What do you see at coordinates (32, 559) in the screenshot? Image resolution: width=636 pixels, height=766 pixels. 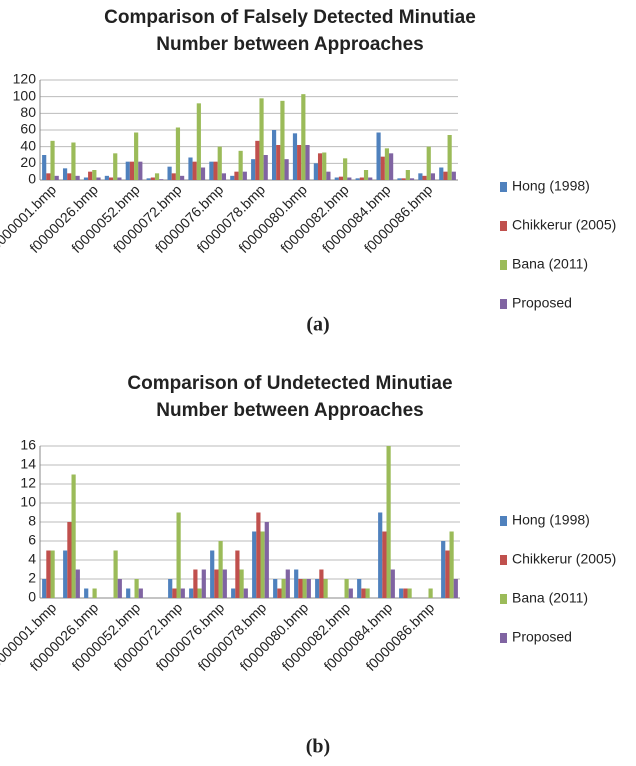 I see `y-tick-label: 4` at bounding box center [32, 559].